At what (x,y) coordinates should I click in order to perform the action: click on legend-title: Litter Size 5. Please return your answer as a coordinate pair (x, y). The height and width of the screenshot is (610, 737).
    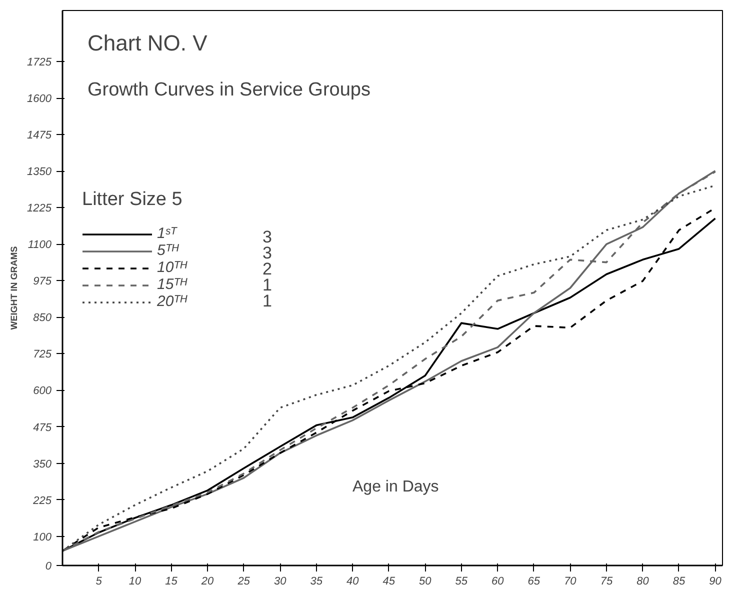
    Looking at the image, I should click on (133, 200).